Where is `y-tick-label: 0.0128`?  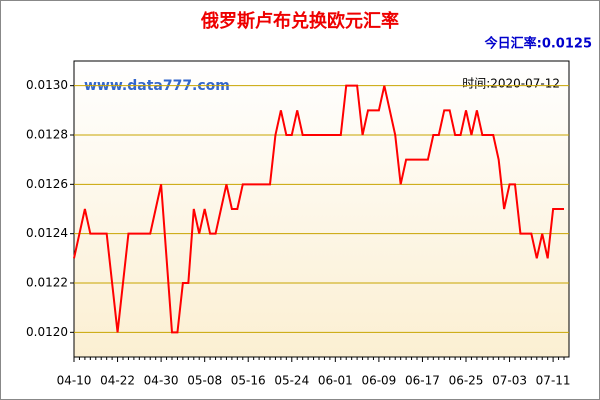
y-tick-label: 0.0128 is located at coordinates (47, 135).